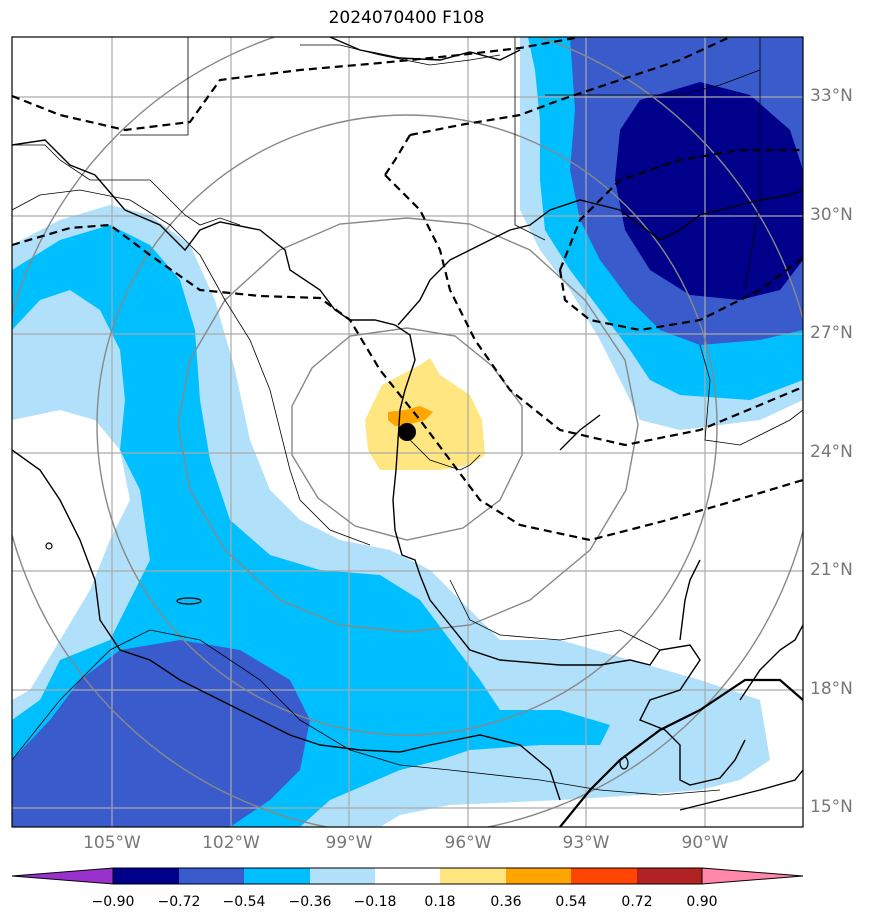 This screenshot has height=924, width=873. I want to click on lat-label: 24°N, so click(831, 452).